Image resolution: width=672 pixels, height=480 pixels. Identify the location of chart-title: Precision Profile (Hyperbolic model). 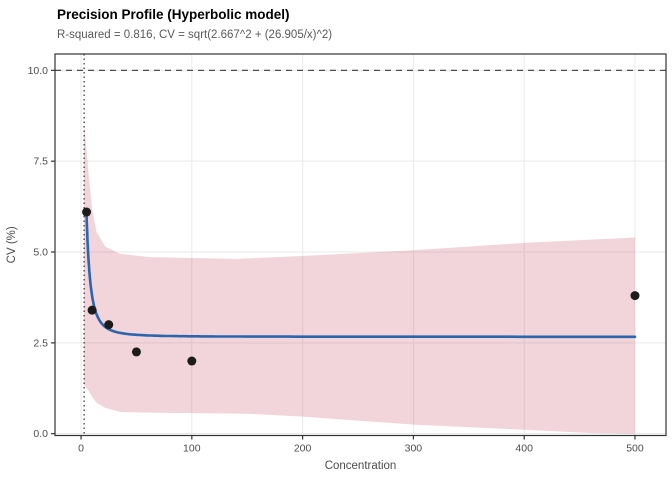
(173, 14).